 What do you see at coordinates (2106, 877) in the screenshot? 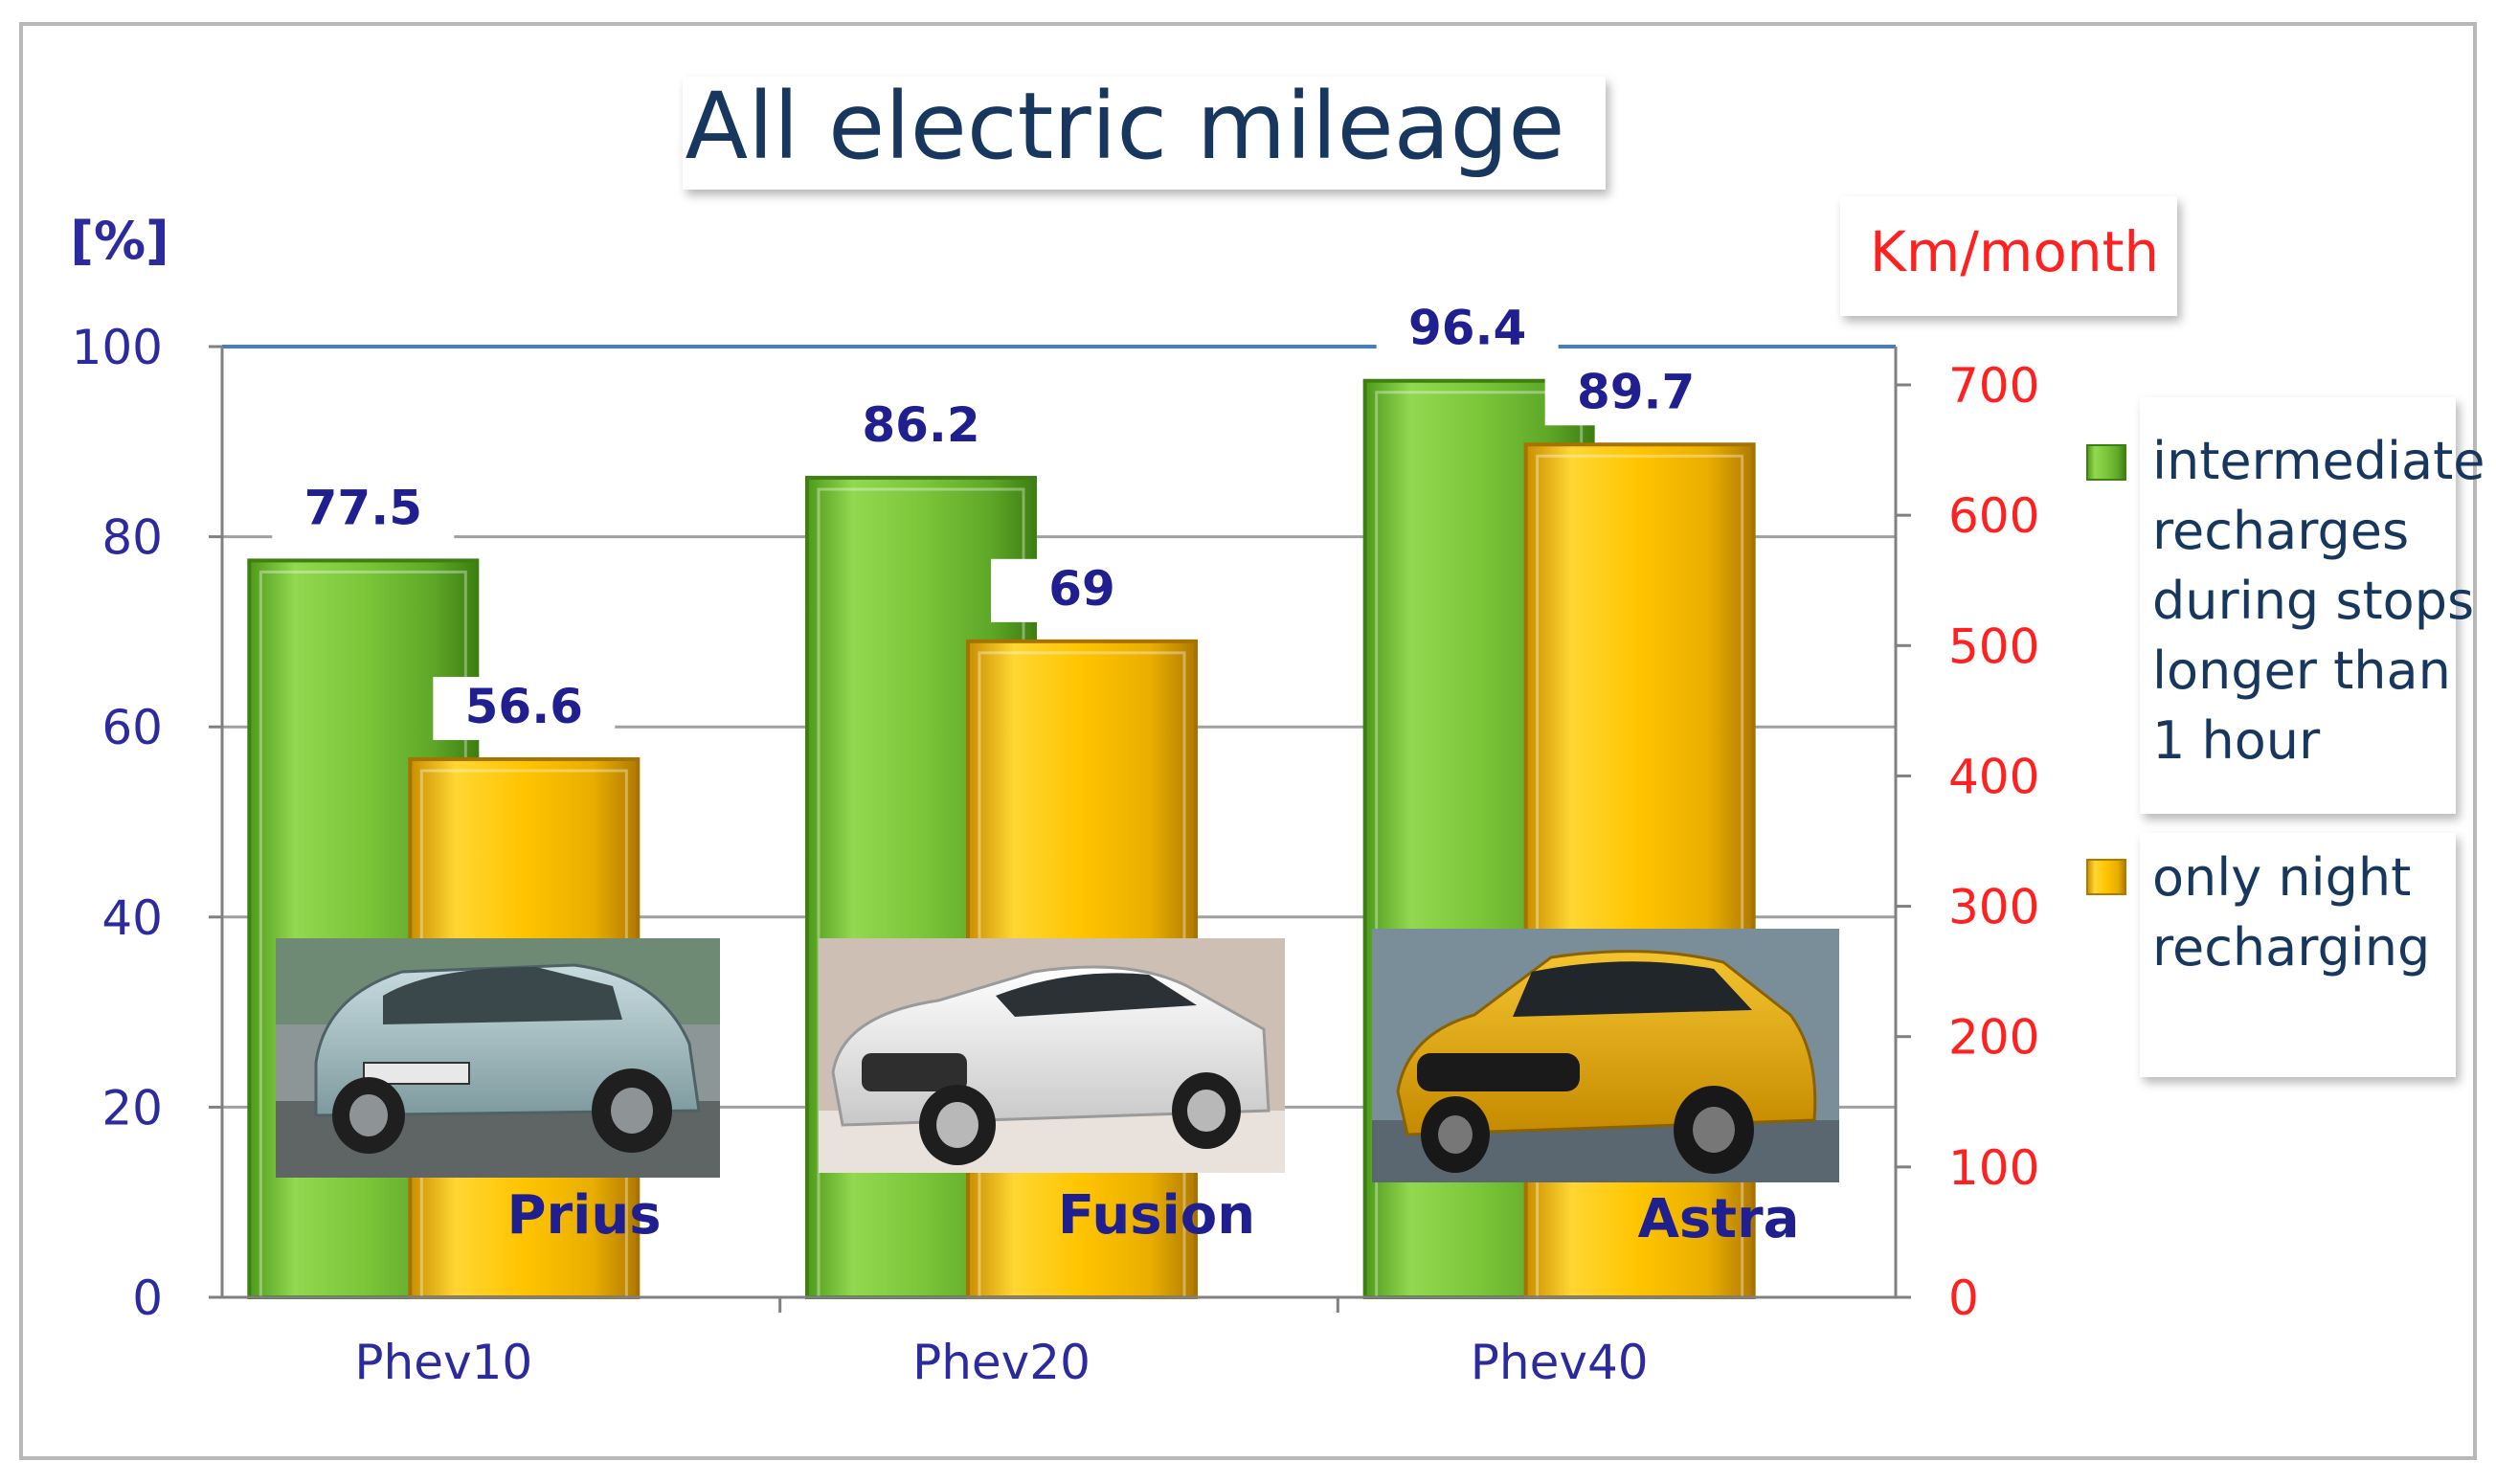
I see `legend-swatch-yellow` at bounding box center [2106, 877].